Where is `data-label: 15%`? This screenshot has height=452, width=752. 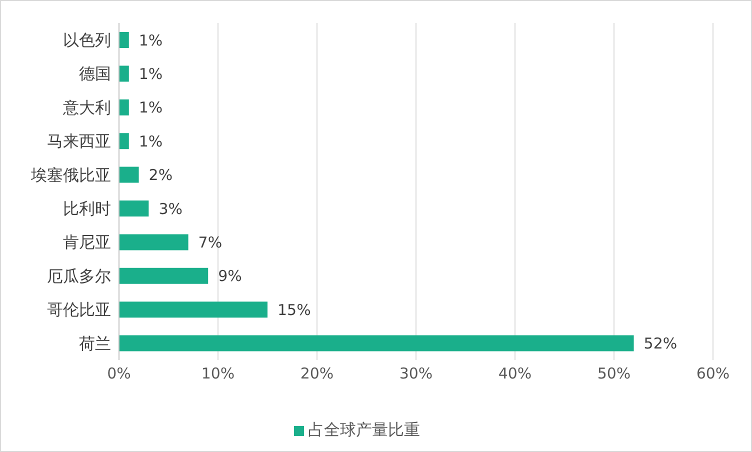 data-label: 15% is located at coordinates (294, 309).